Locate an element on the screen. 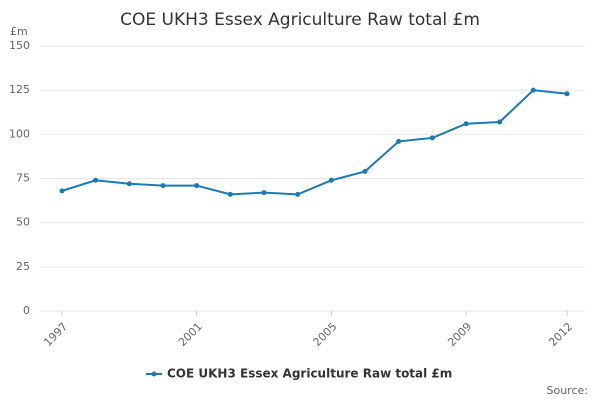  y-tick-label: 0 is located at coordinates (26, 310).